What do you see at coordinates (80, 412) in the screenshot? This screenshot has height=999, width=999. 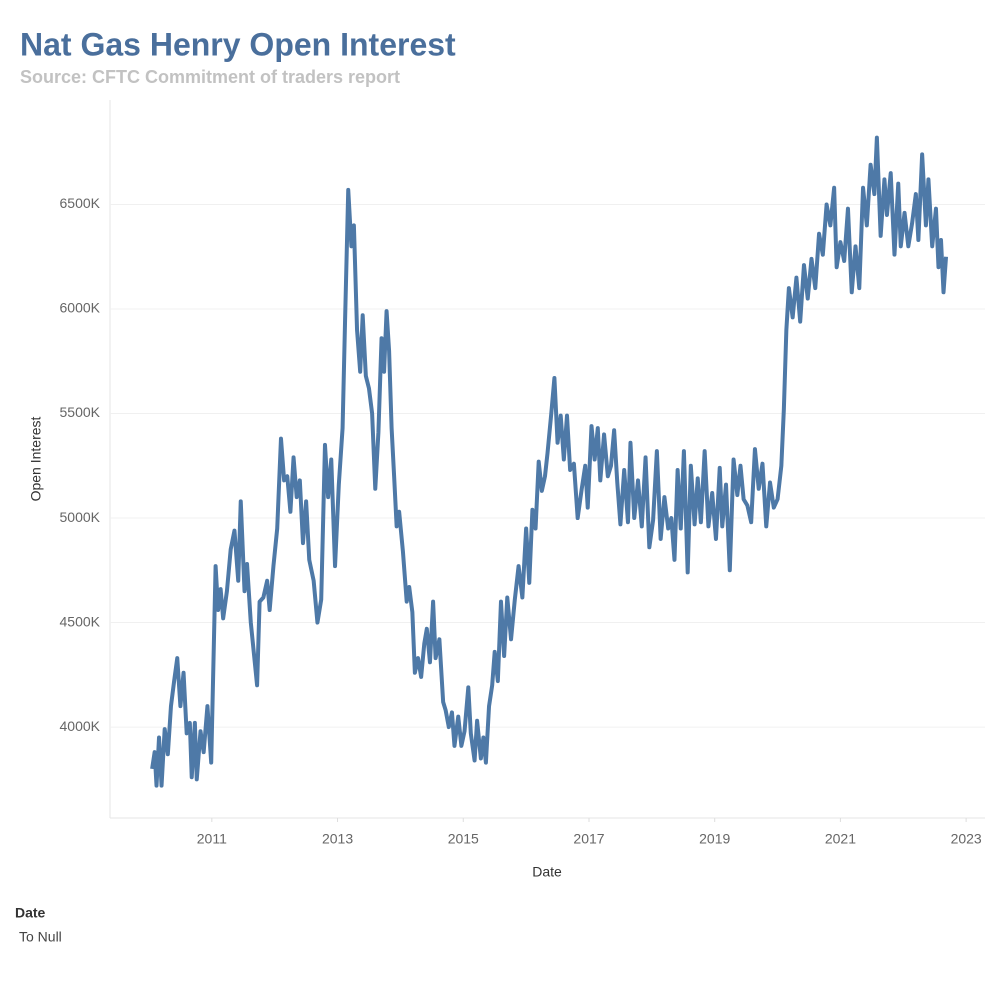 I see `y-tick-label: 5500K` at bounding box center [80, 412].